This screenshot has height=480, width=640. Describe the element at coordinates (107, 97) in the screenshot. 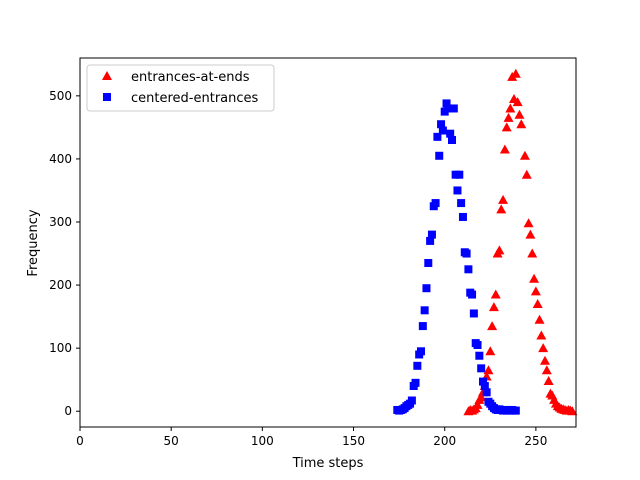

I see `legend-marker-centered-entrances` at that location.